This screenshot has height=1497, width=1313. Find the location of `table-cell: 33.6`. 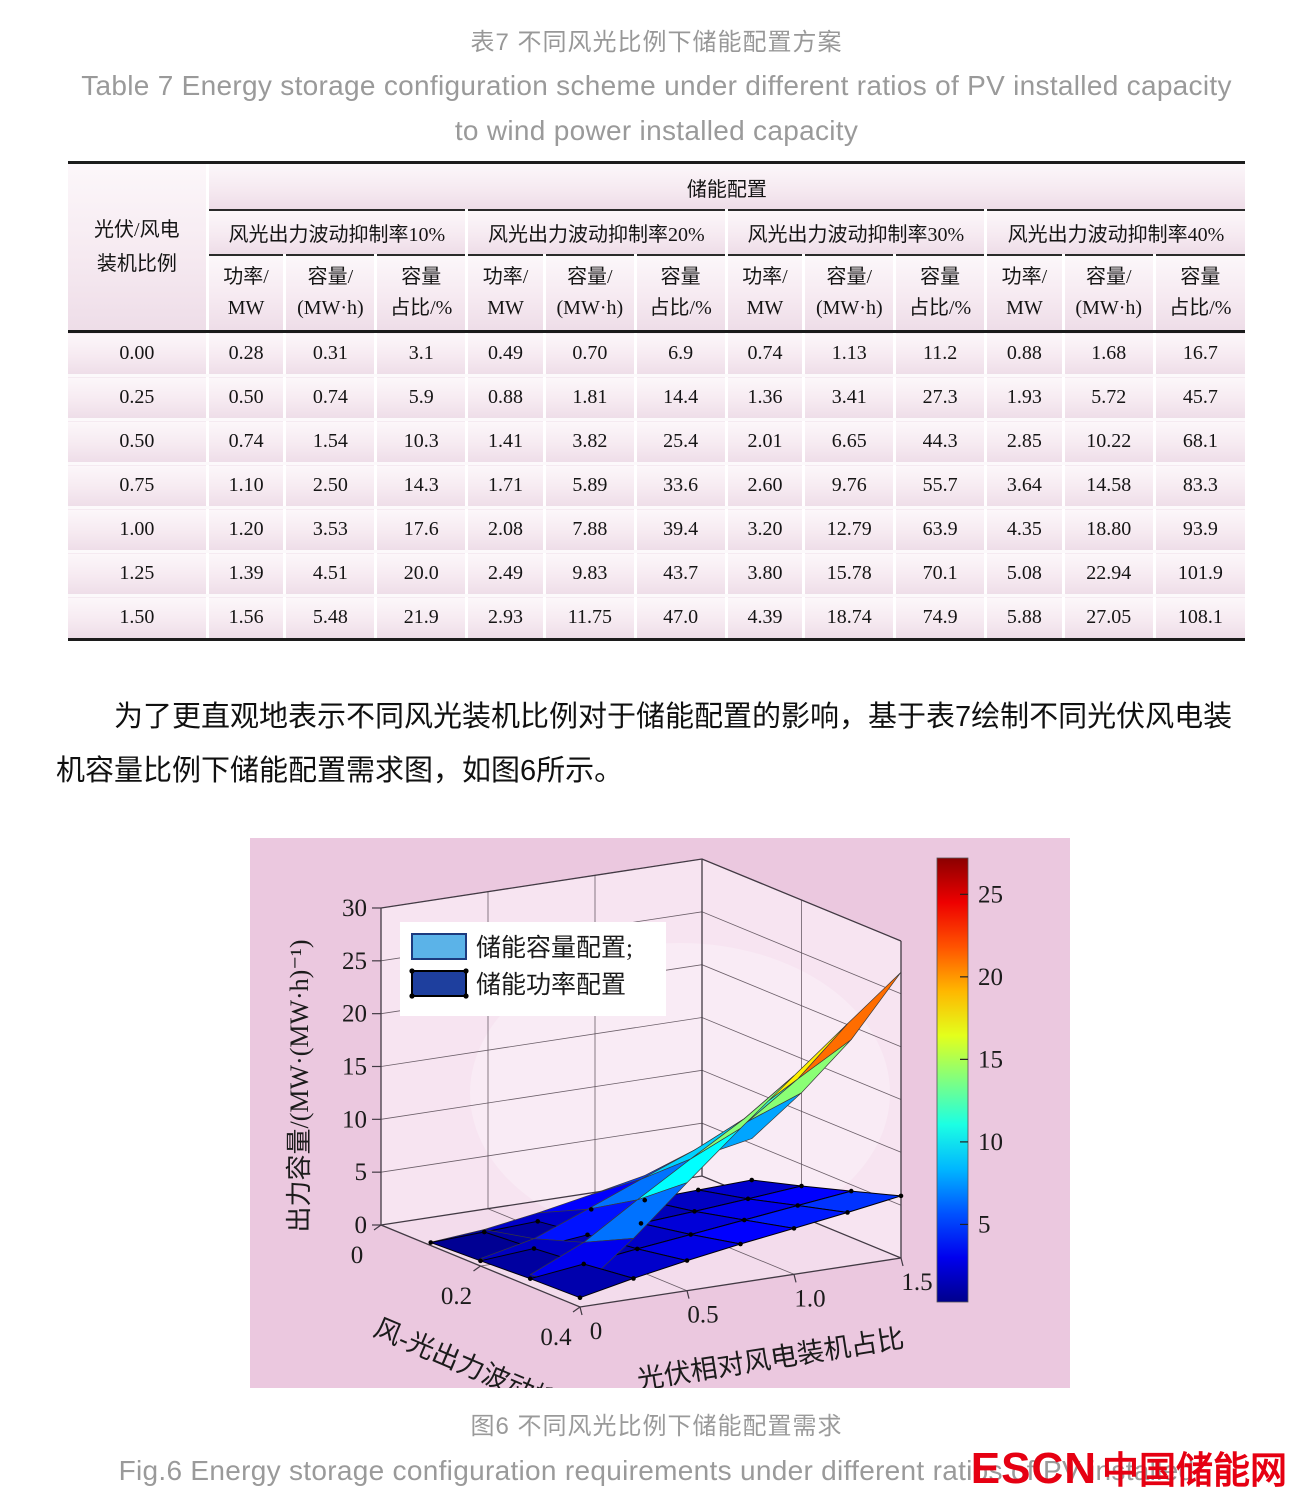

table-cell: 33.6 is located at coordinates (680, 486).